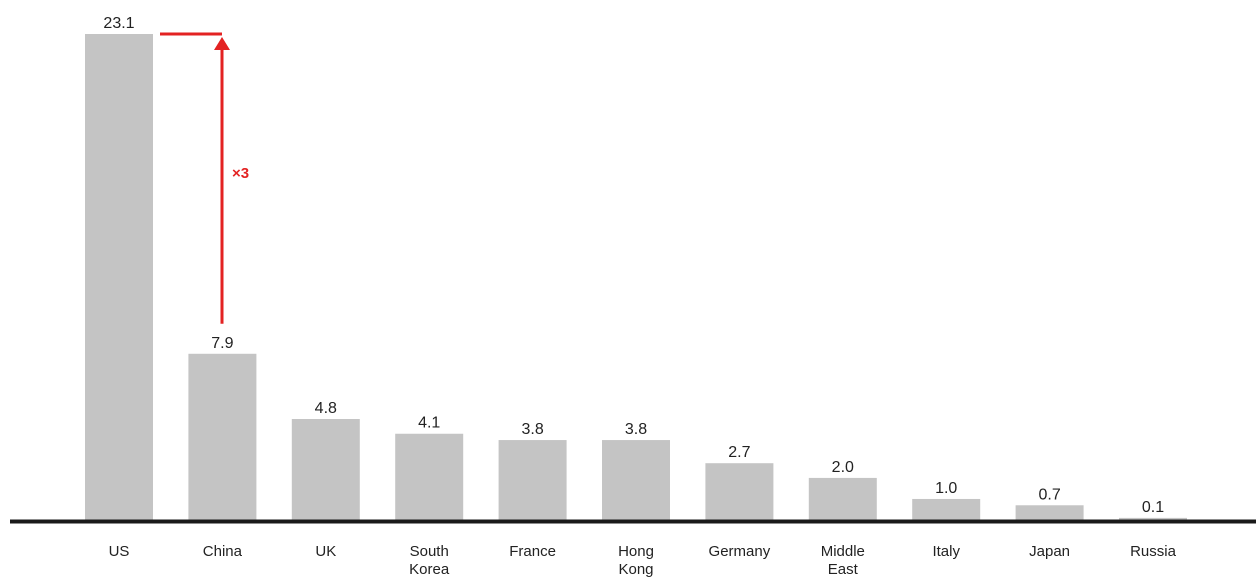 The width and height of the screenshot is (1256, 582). Describe the element at coordinates (118, 23) in the screenshot. I see `value-label-us: 23.1` at that location.